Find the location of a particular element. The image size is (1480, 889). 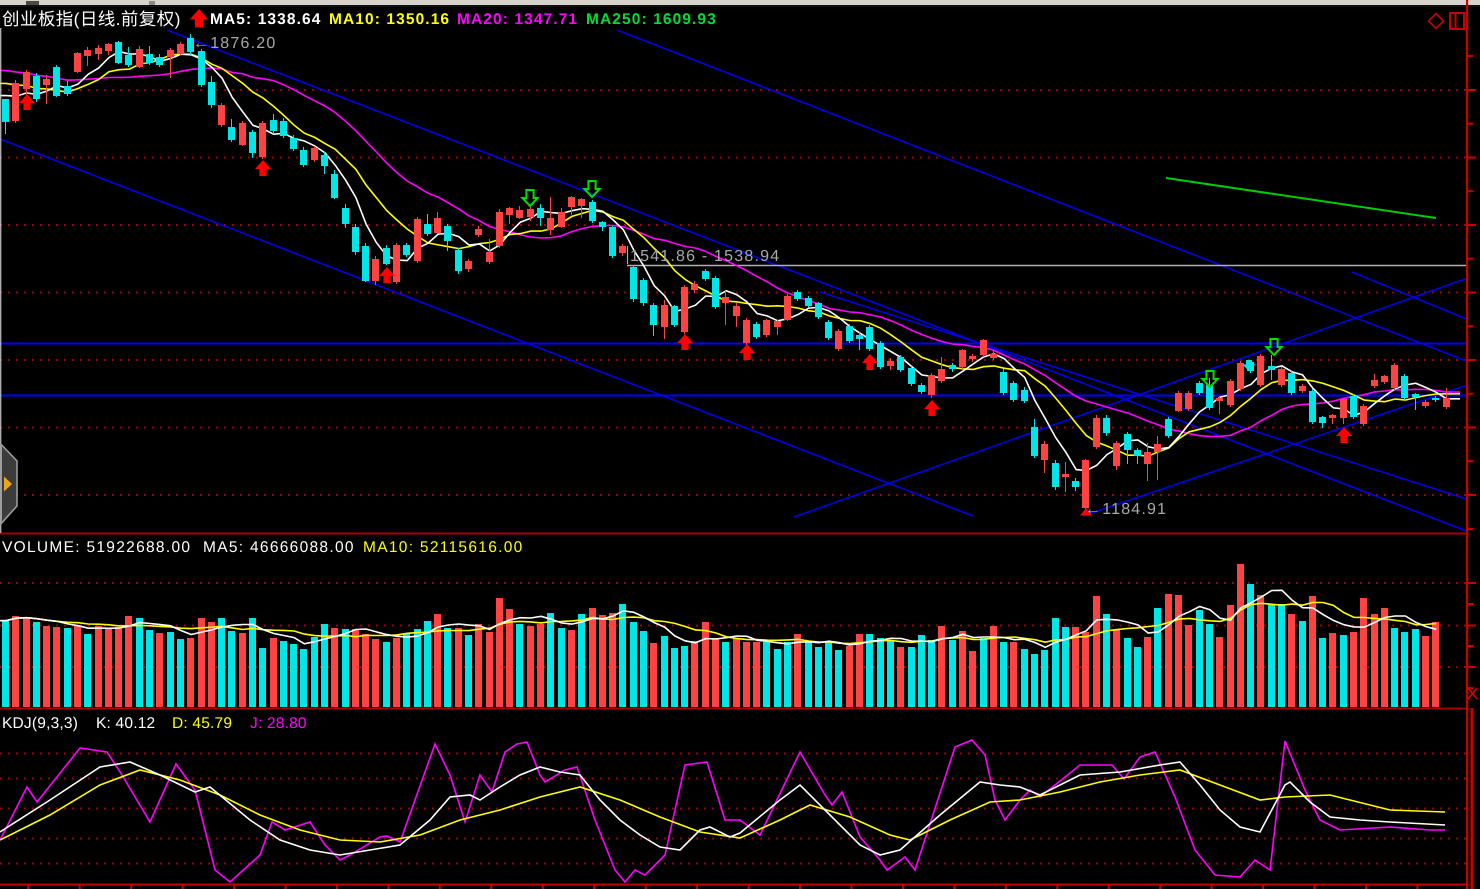

svg-text: ←1184.91 is located at coordinates (1126, 509).